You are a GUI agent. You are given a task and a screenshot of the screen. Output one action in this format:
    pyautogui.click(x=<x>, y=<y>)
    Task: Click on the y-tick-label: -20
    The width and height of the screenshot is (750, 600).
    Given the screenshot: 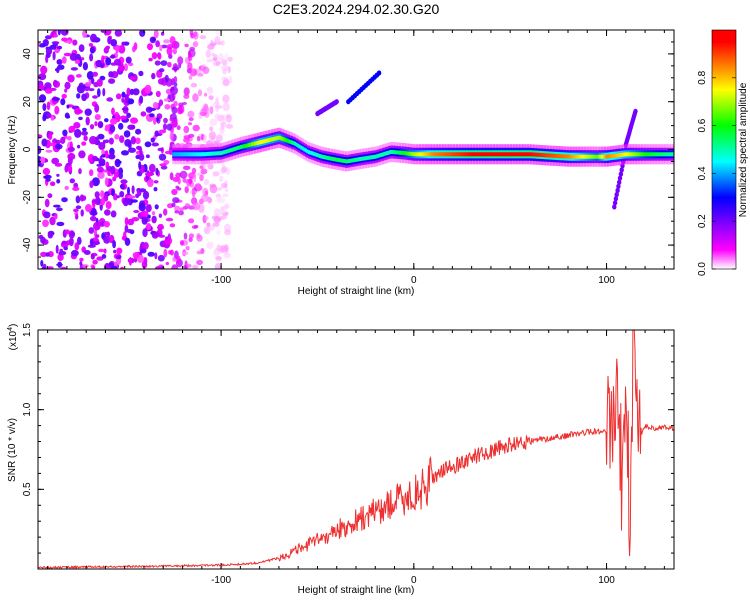 What is the action you would take?
    pyautogui.click(x=27, y=197)
    